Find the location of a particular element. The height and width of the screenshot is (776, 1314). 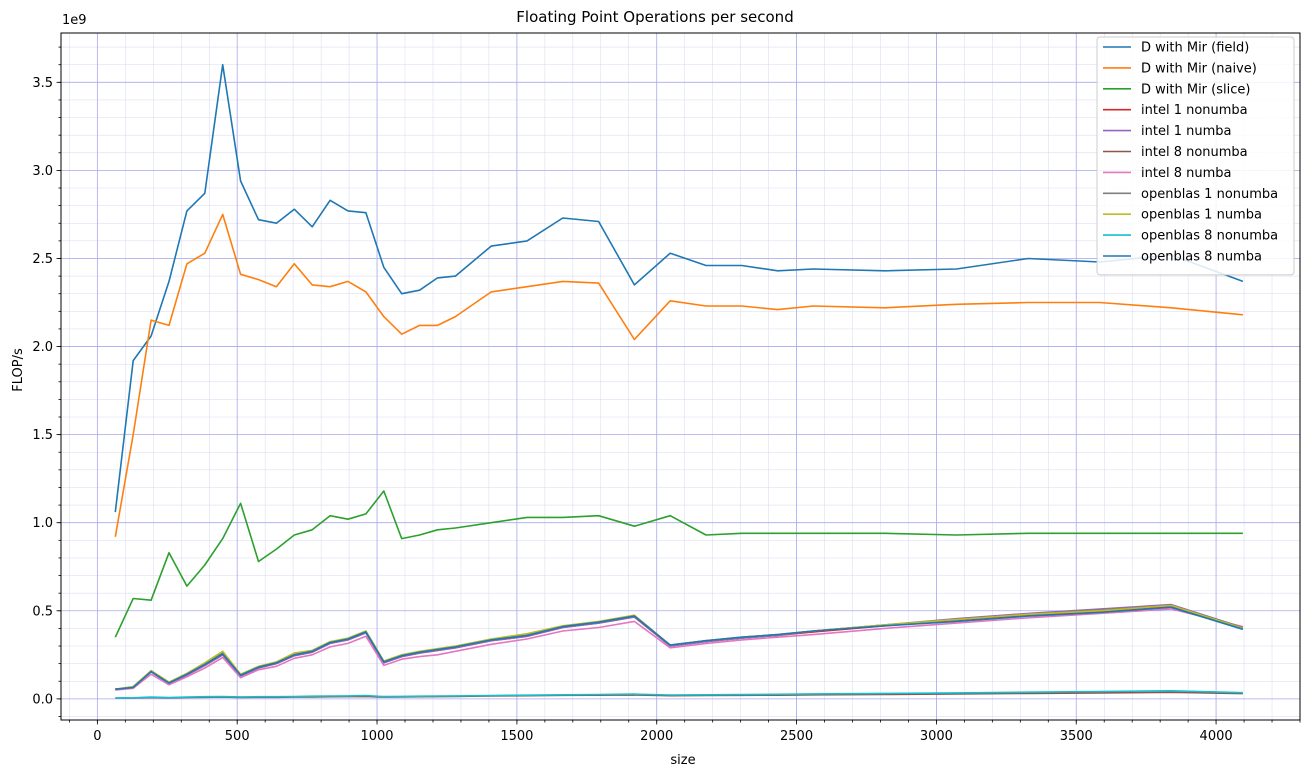

legend-label: D with Mir (field) is located at coordinates (1195, 48).